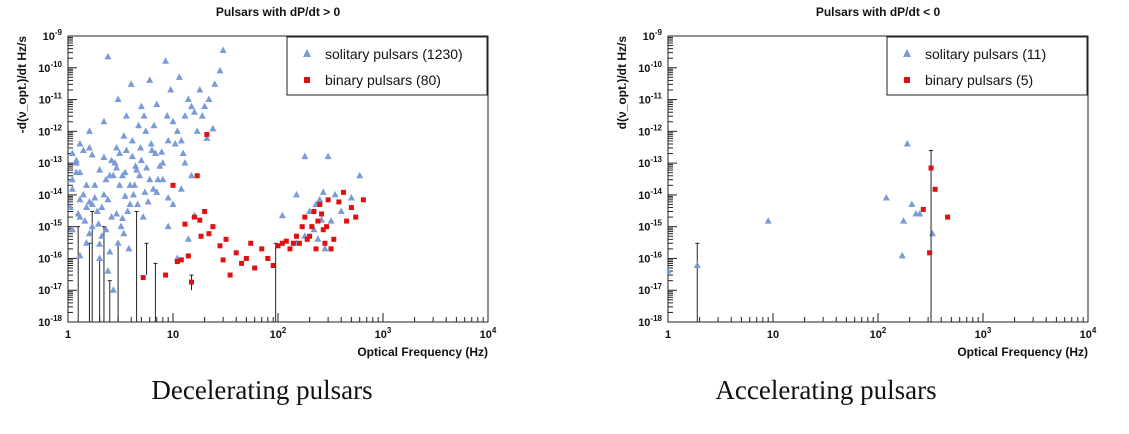  I want to click on x-tick-label: 1, so click(68, 335).